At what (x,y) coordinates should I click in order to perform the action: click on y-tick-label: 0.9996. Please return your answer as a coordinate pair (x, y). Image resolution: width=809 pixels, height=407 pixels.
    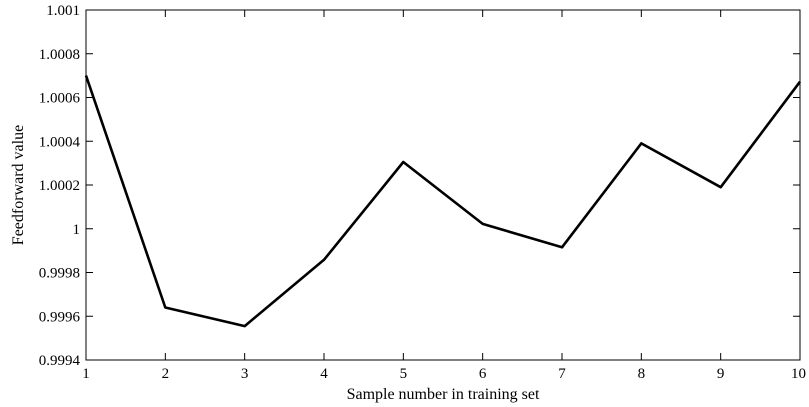
    Looking at the image, I should click on (60, 317).